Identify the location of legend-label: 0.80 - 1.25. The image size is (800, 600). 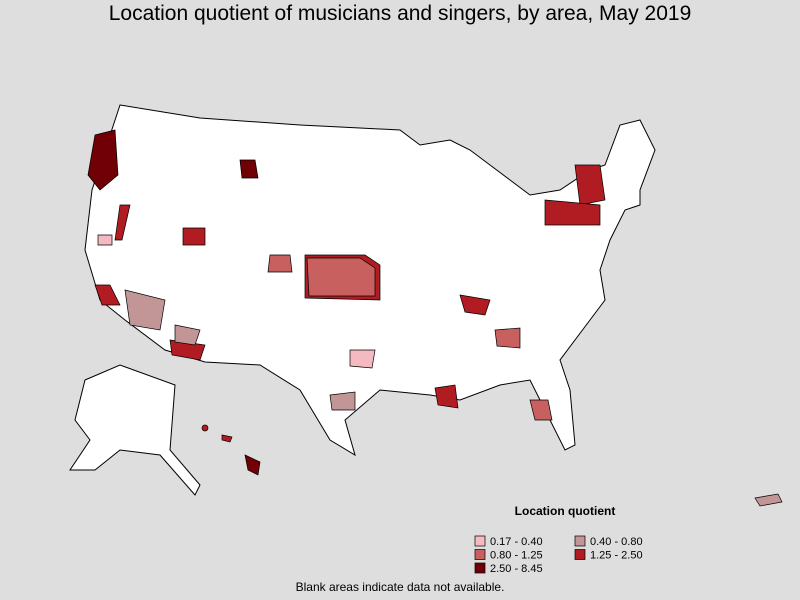
(516, 556).